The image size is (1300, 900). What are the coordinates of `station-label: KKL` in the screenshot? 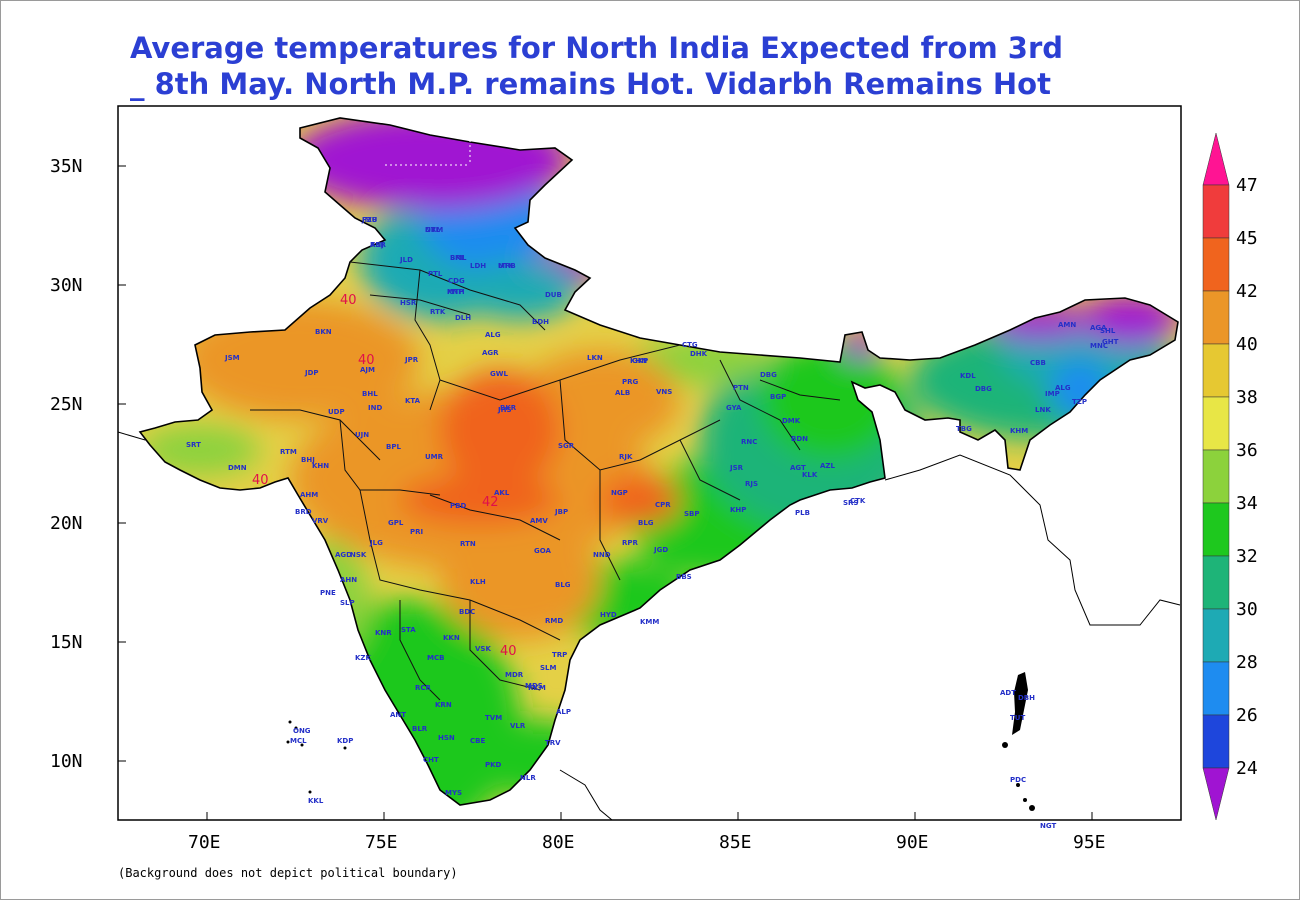 It's located at (316, 801).